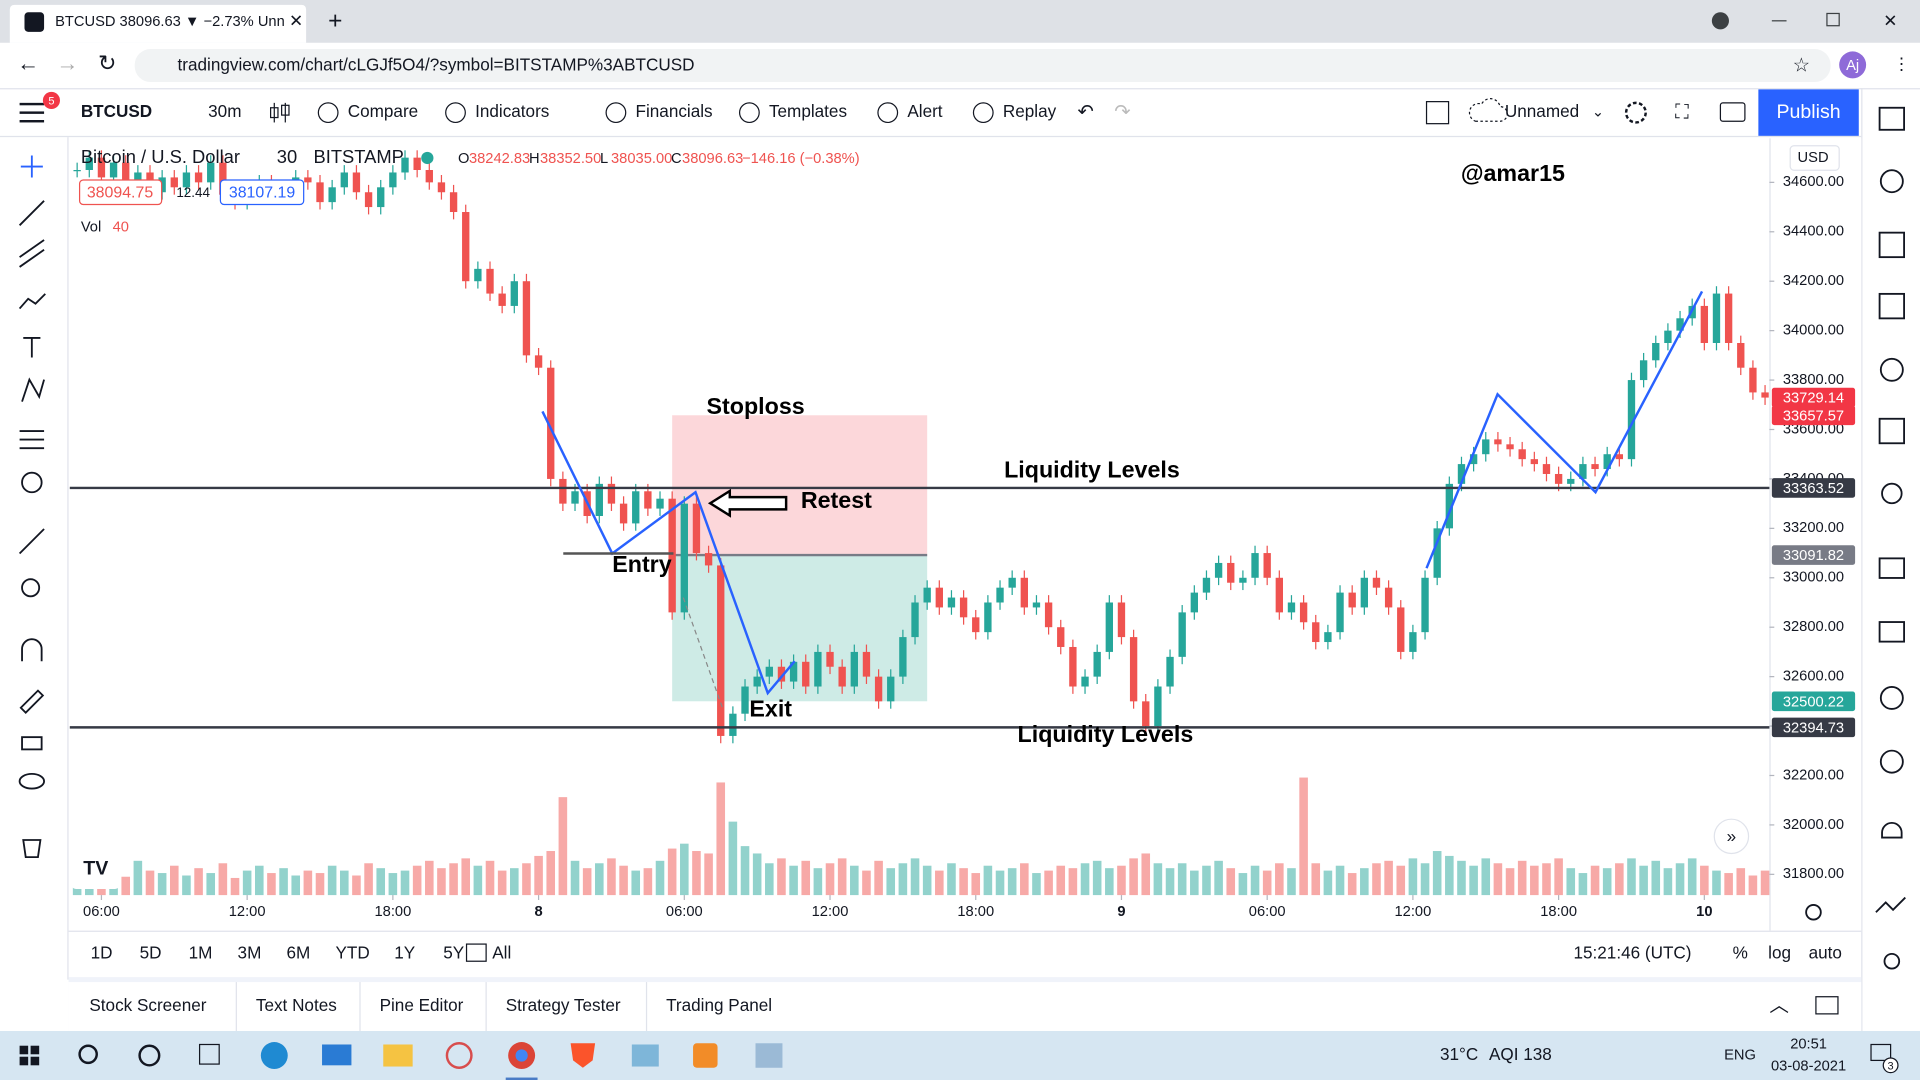 Image resolution: width=1920 pixels, height=1080 pixels. Describe the element at coordinates (1488, 110) in the screenshot. I see `cloud-icon` at that location.